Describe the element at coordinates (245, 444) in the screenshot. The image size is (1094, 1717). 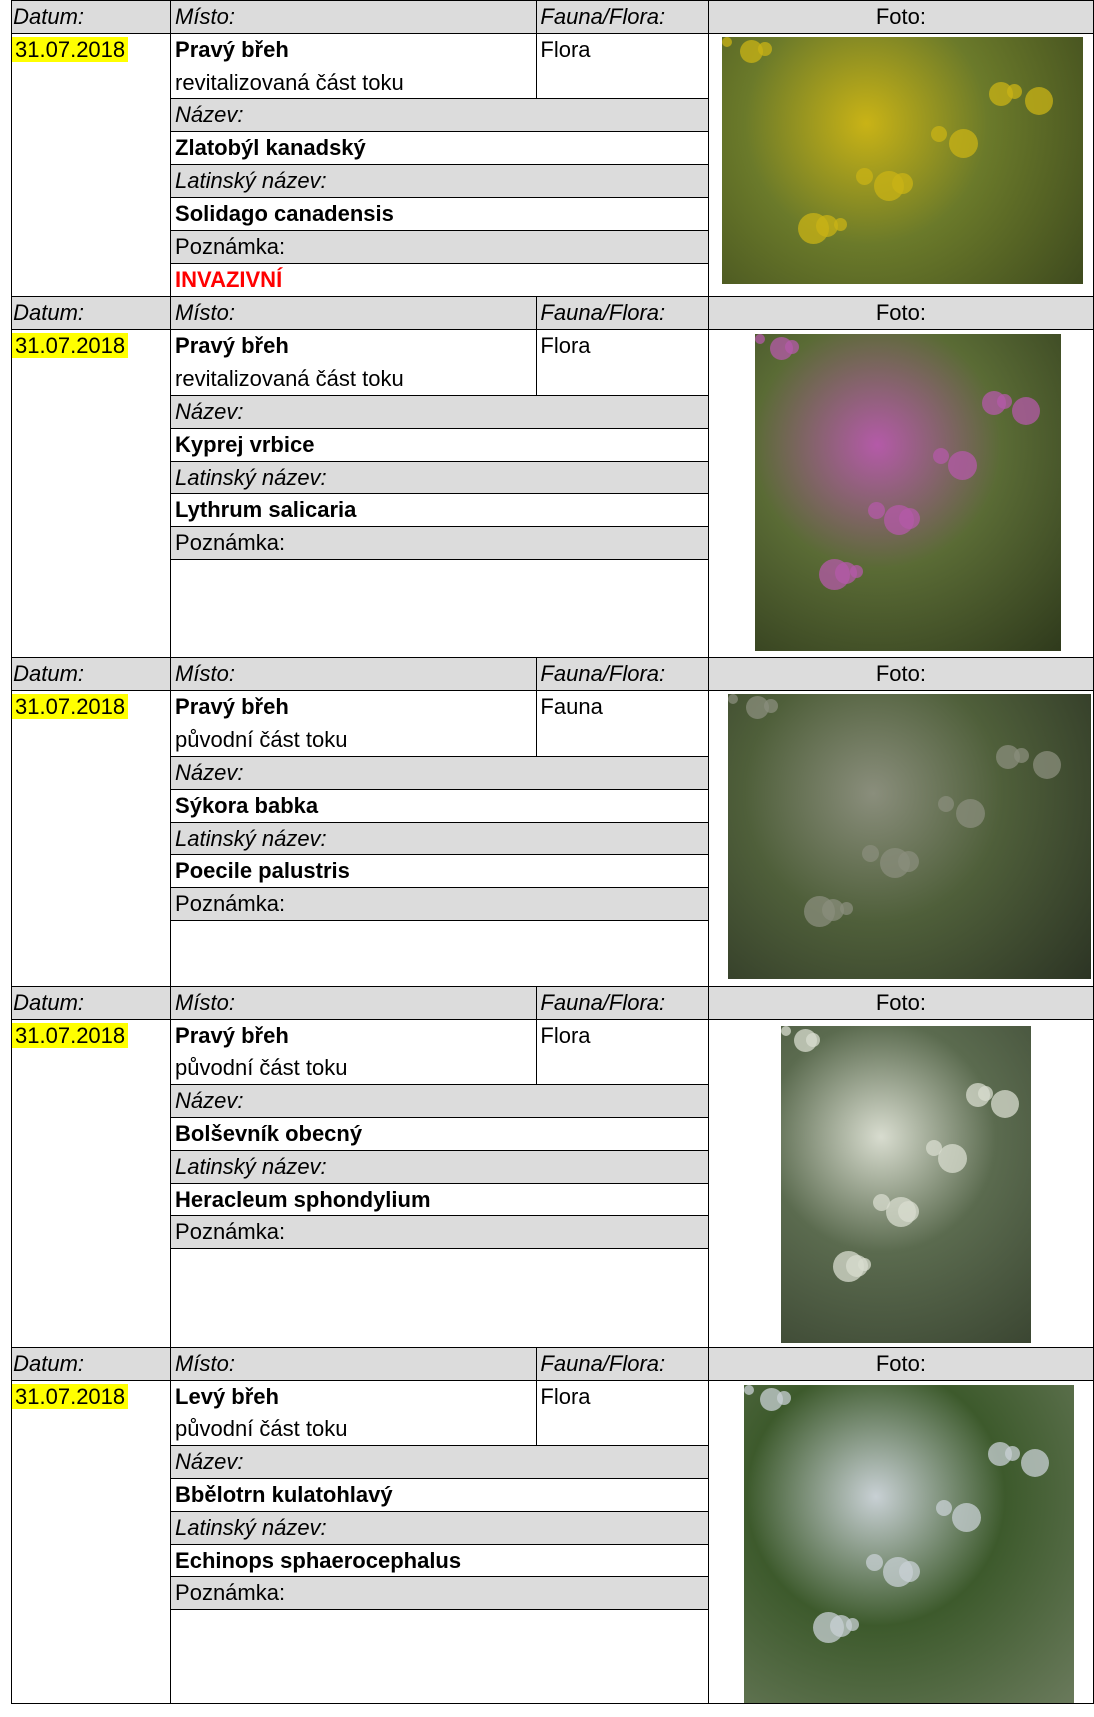
I see `name: Kyprej vrbice` at that location.